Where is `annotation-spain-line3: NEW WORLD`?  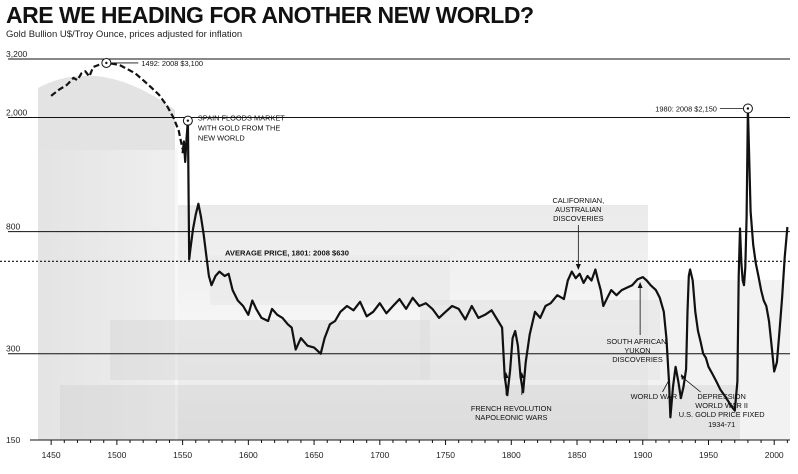
annotation-spain-line3: NEW WORLD is located at coordinates (221, 138).